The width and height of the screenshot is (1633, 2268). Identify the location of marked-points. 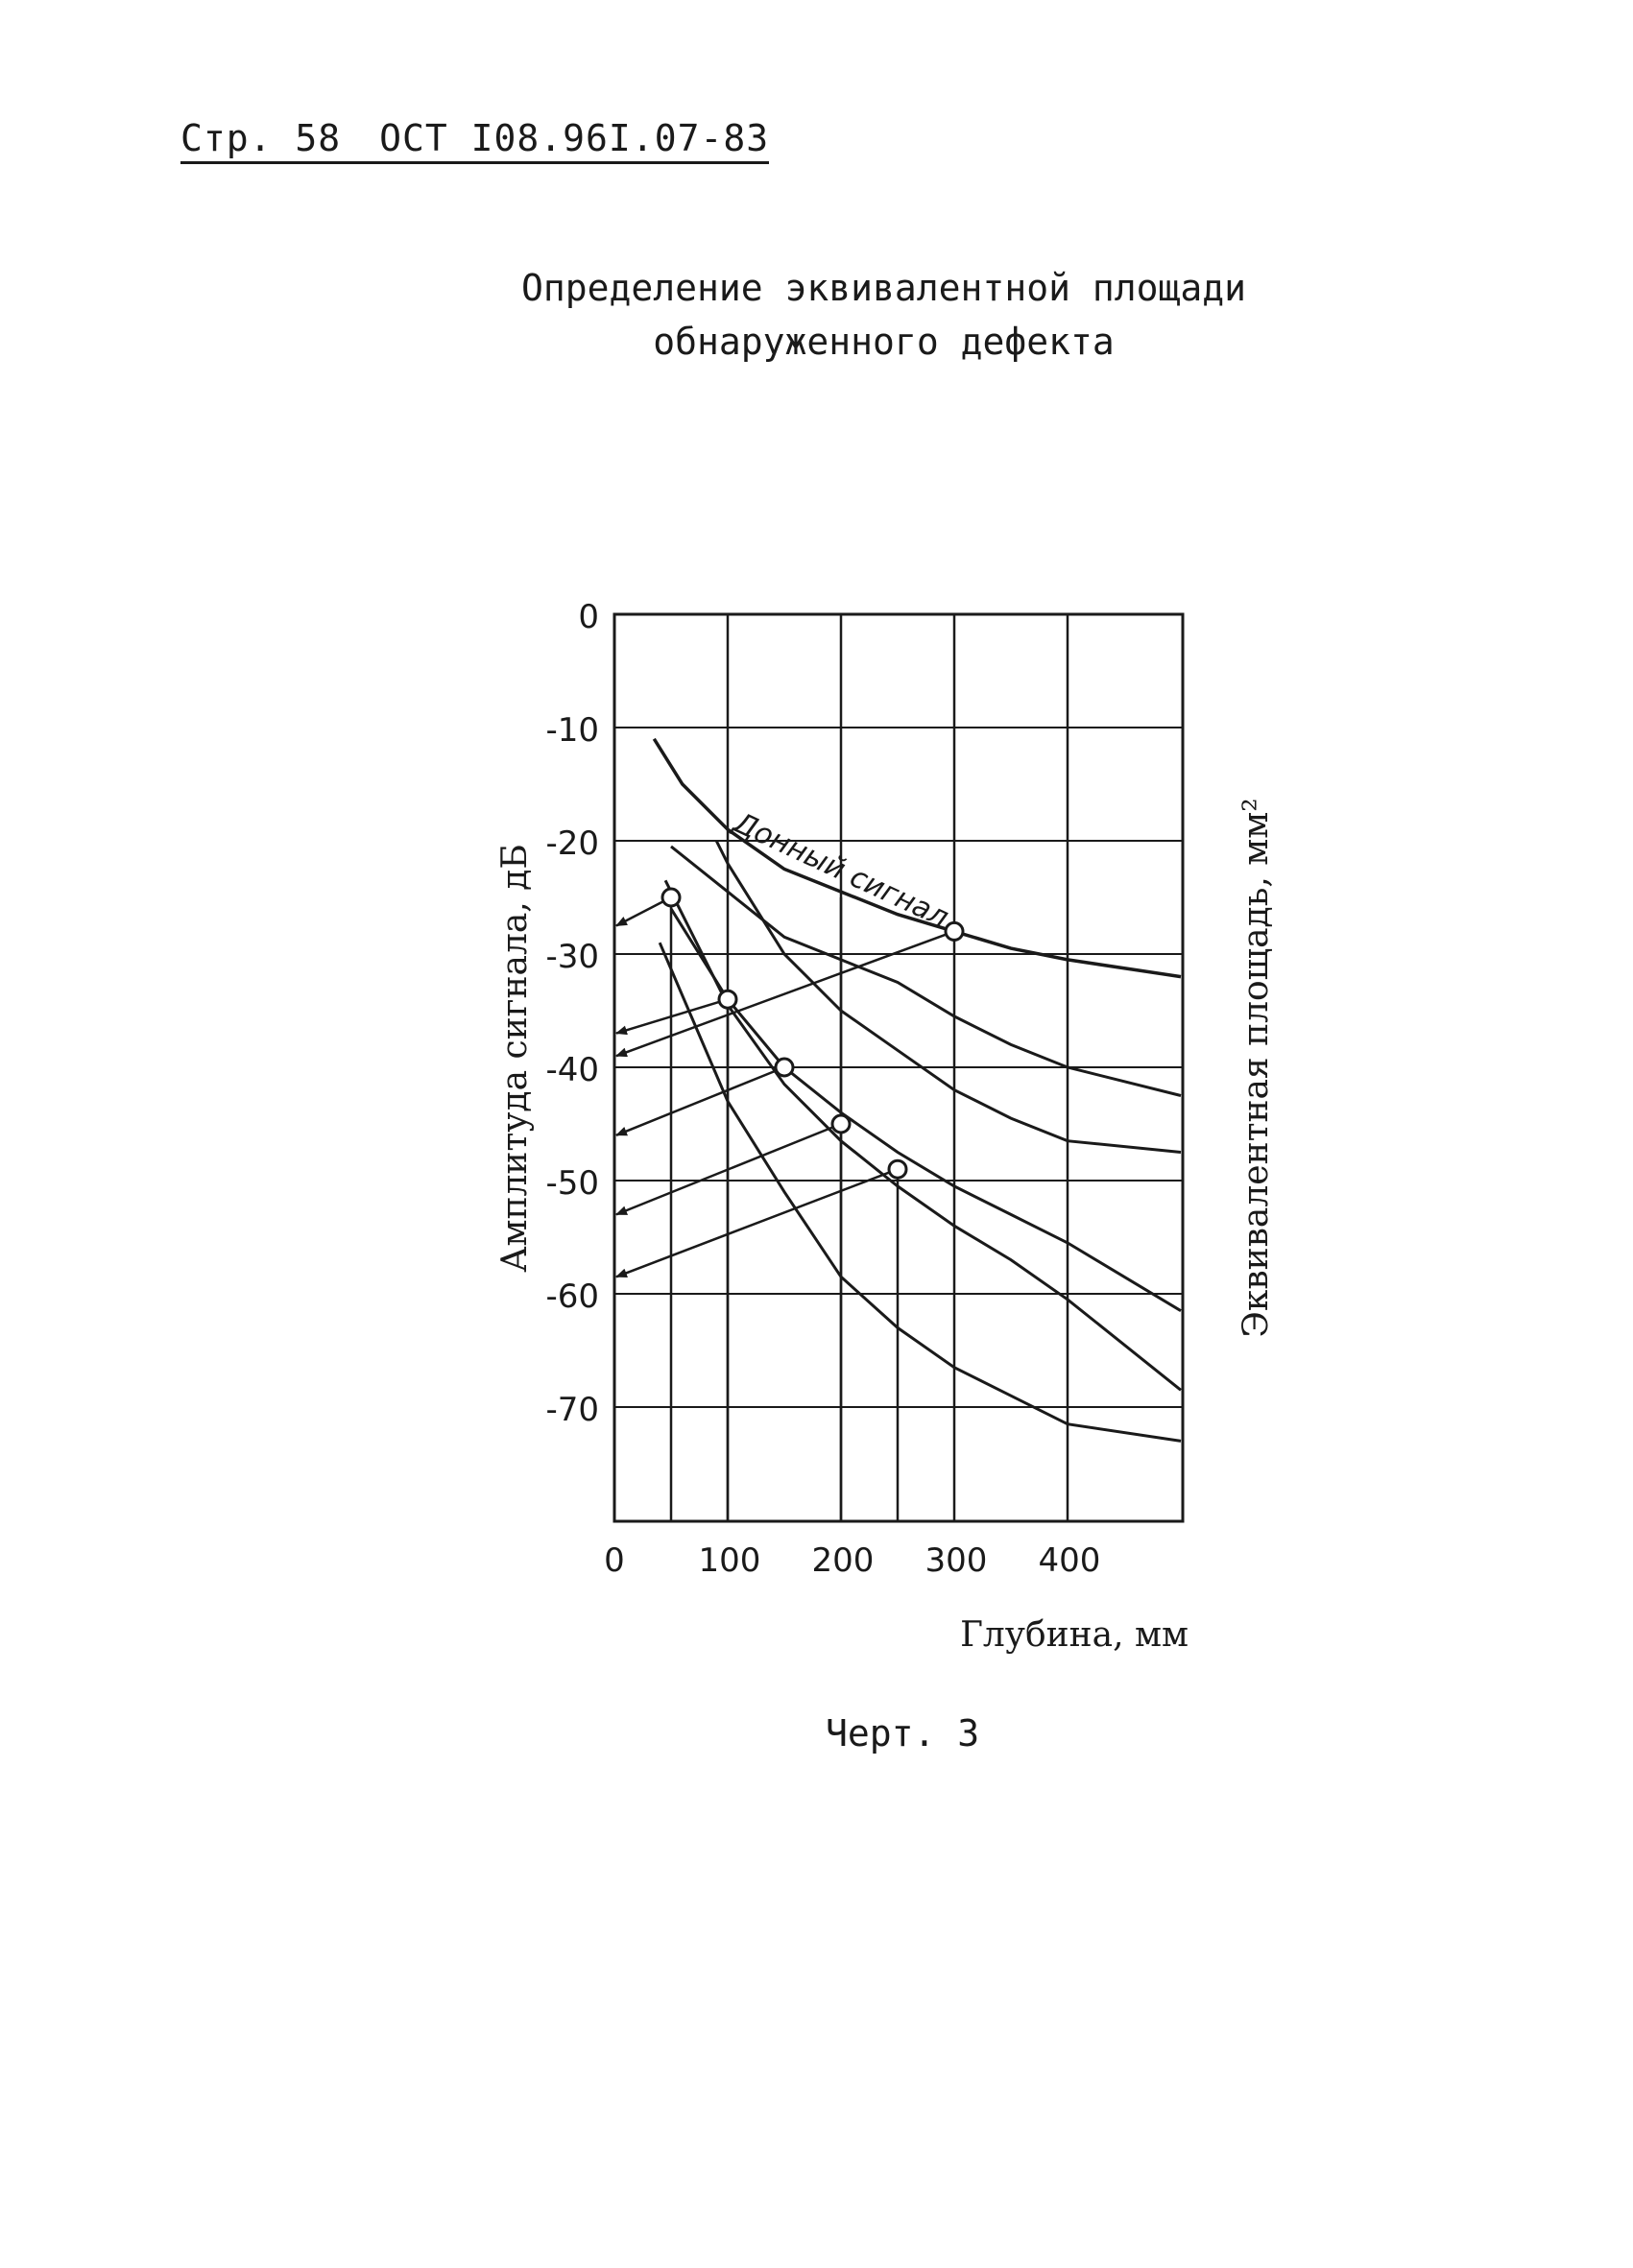
(812, 1033).